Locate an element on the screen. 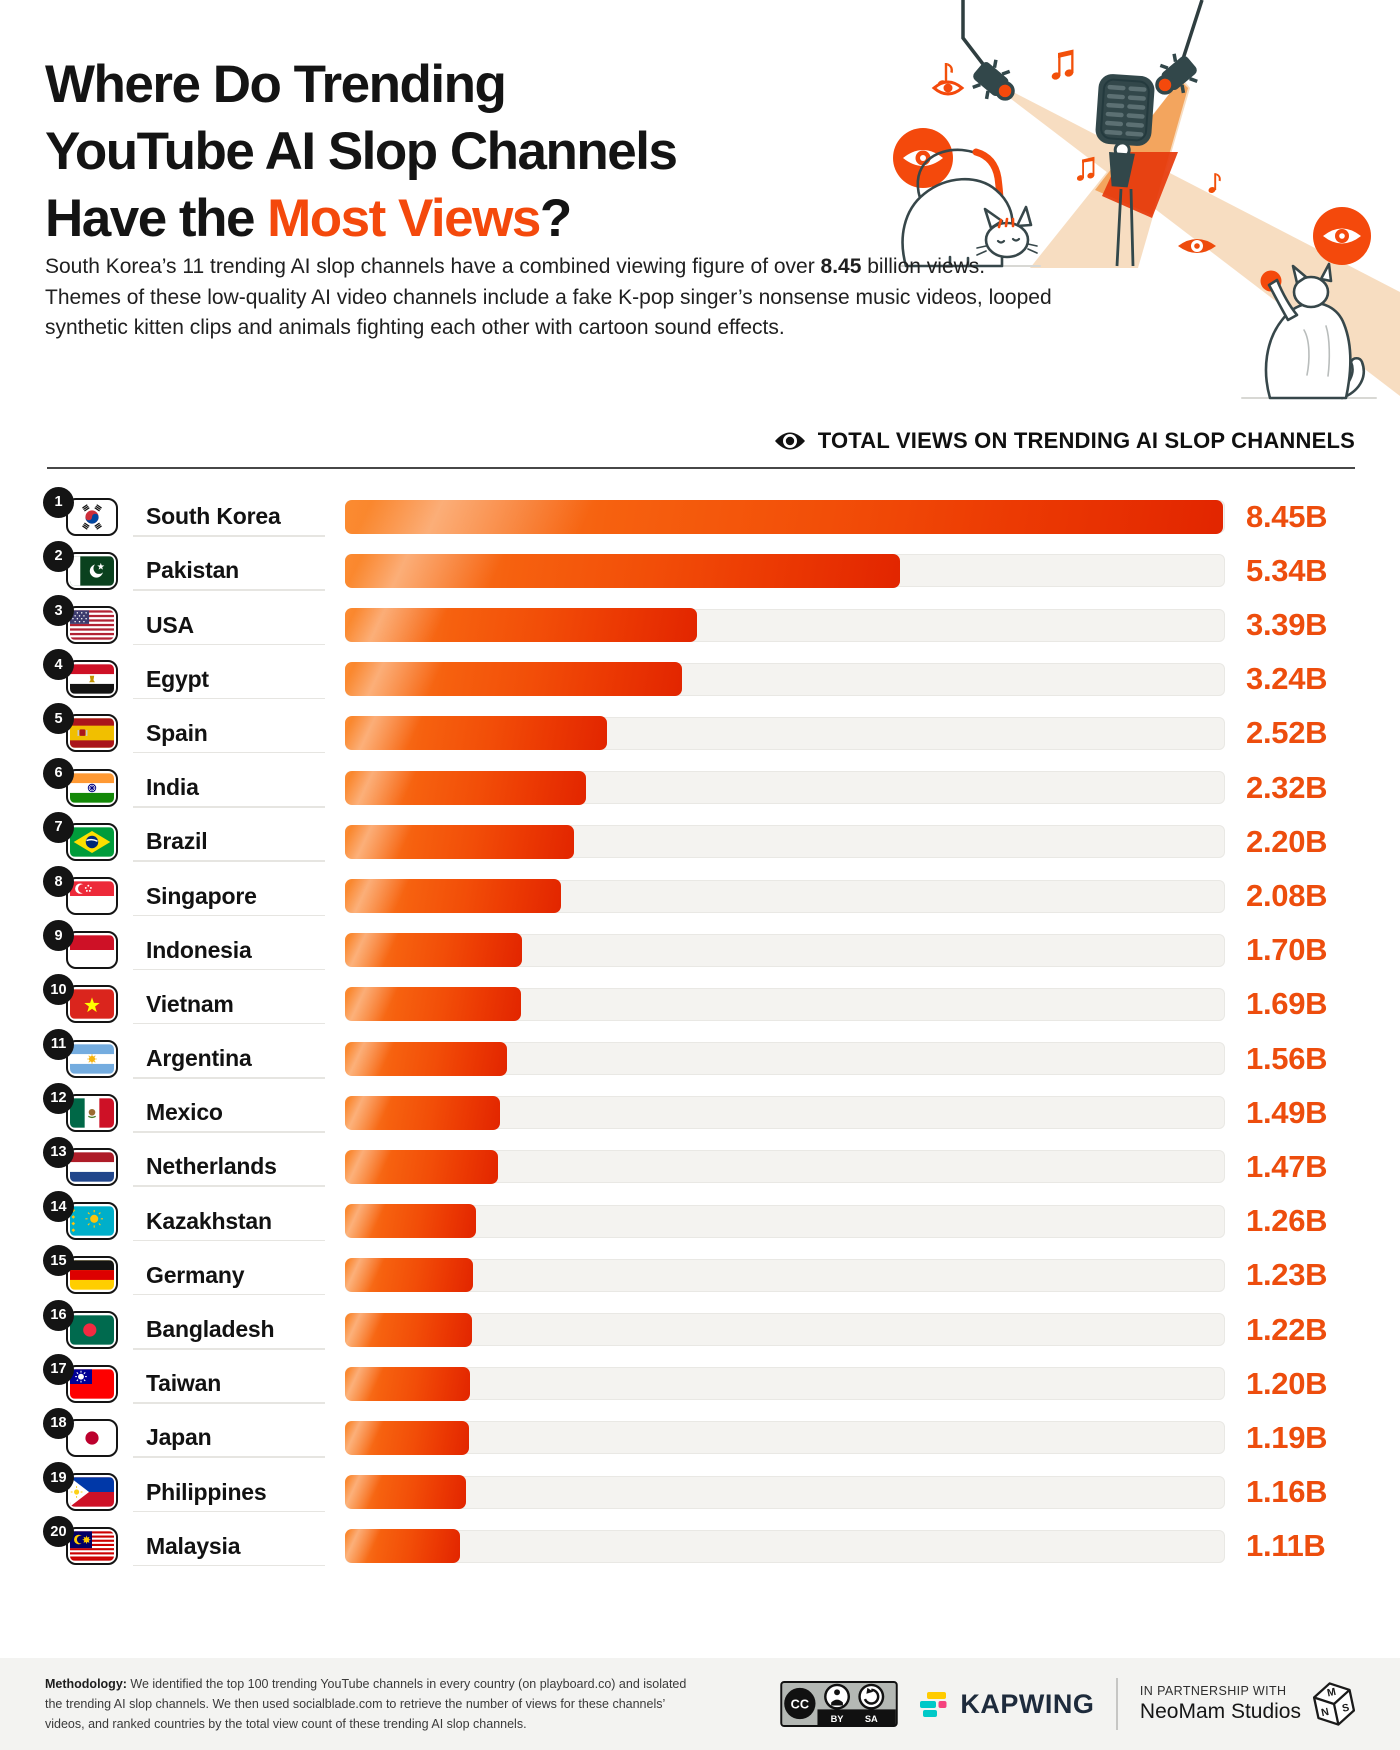 Image resolution: width=1400 pixels, height=1750 pixels. rank-badge: 14 is located at coordinates (58, 1207).